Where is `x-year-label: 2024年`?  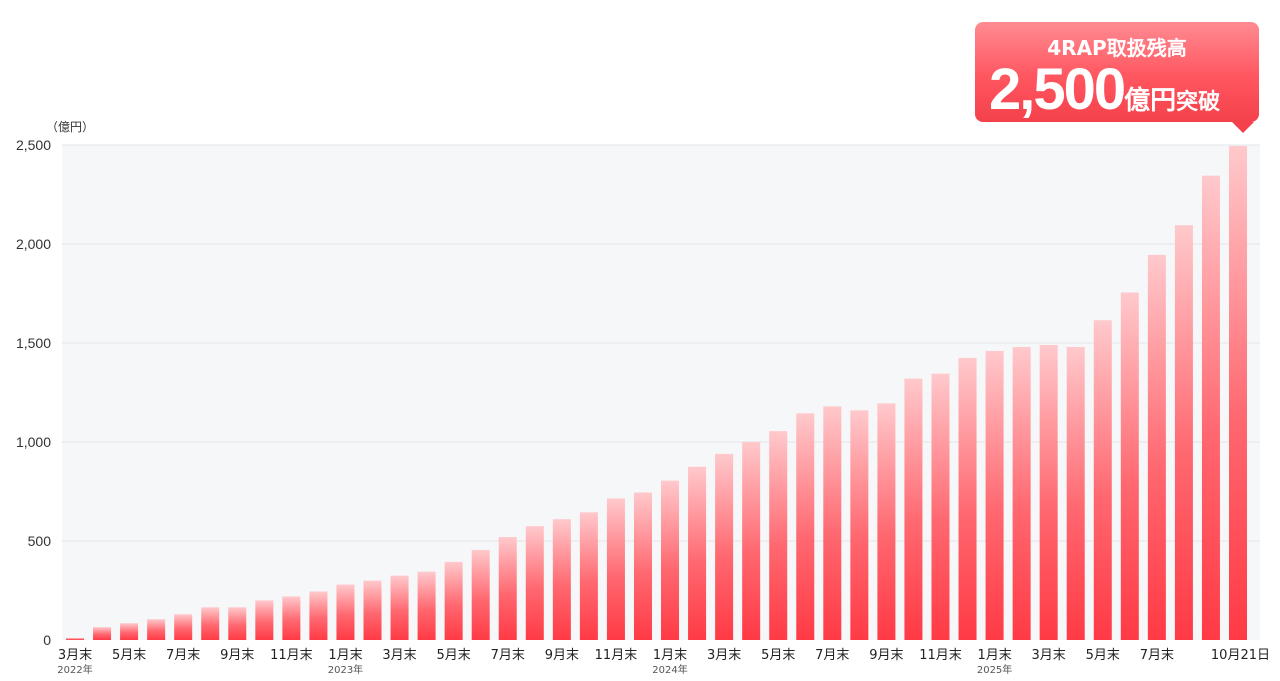 x-year-label: 2024年 is located at coordinates (669, 669).